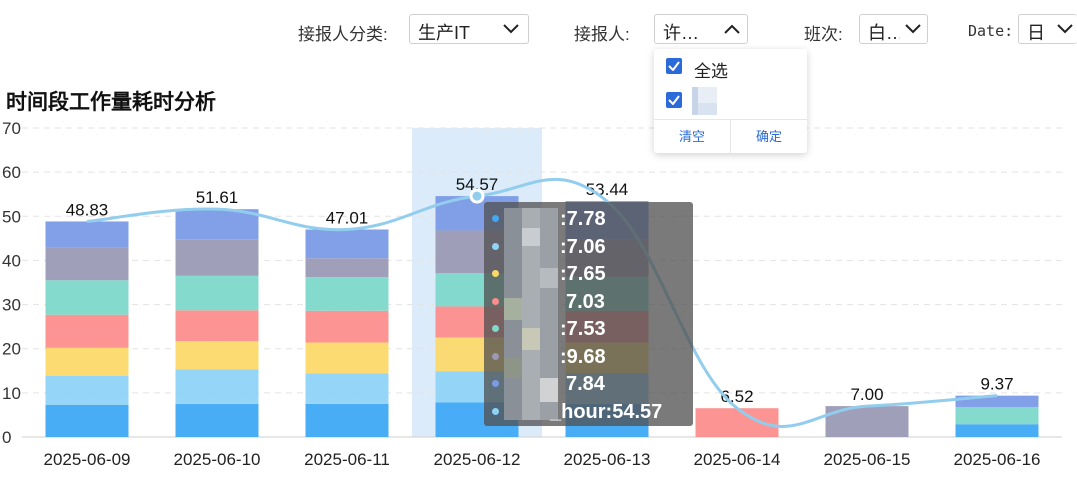  What do you see at coordinates (347, 217) in the screenshot?
I see `total-data-label: 47.01` at bounding box center [347, 217].